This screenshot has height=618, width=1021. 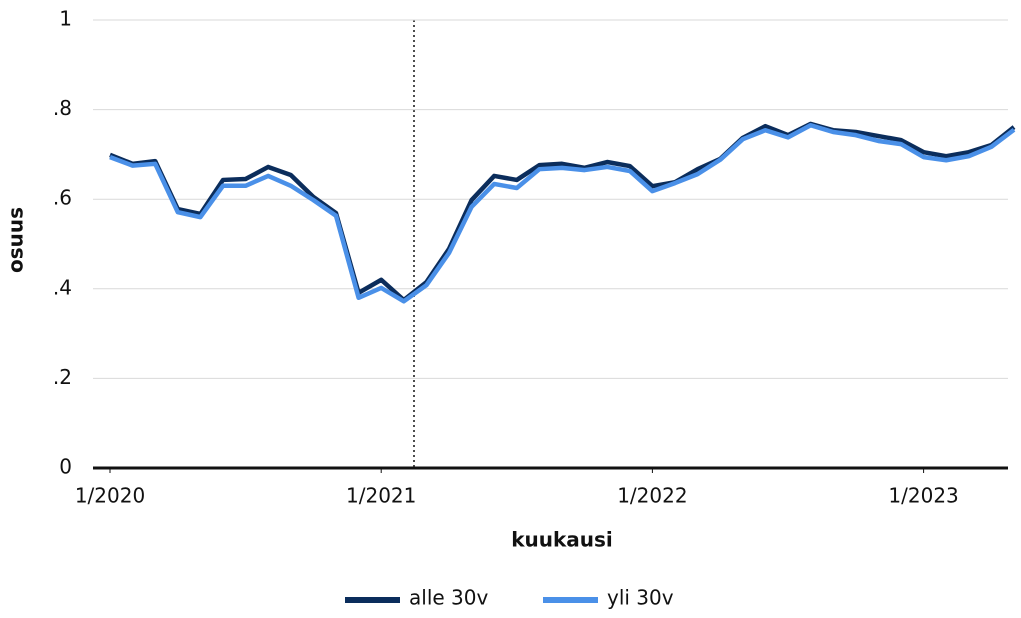 What do you see at coordinates (923, 496) in the screenshot?
I see `x-tick-label: 1/2023` at bounding box center [923, 496].